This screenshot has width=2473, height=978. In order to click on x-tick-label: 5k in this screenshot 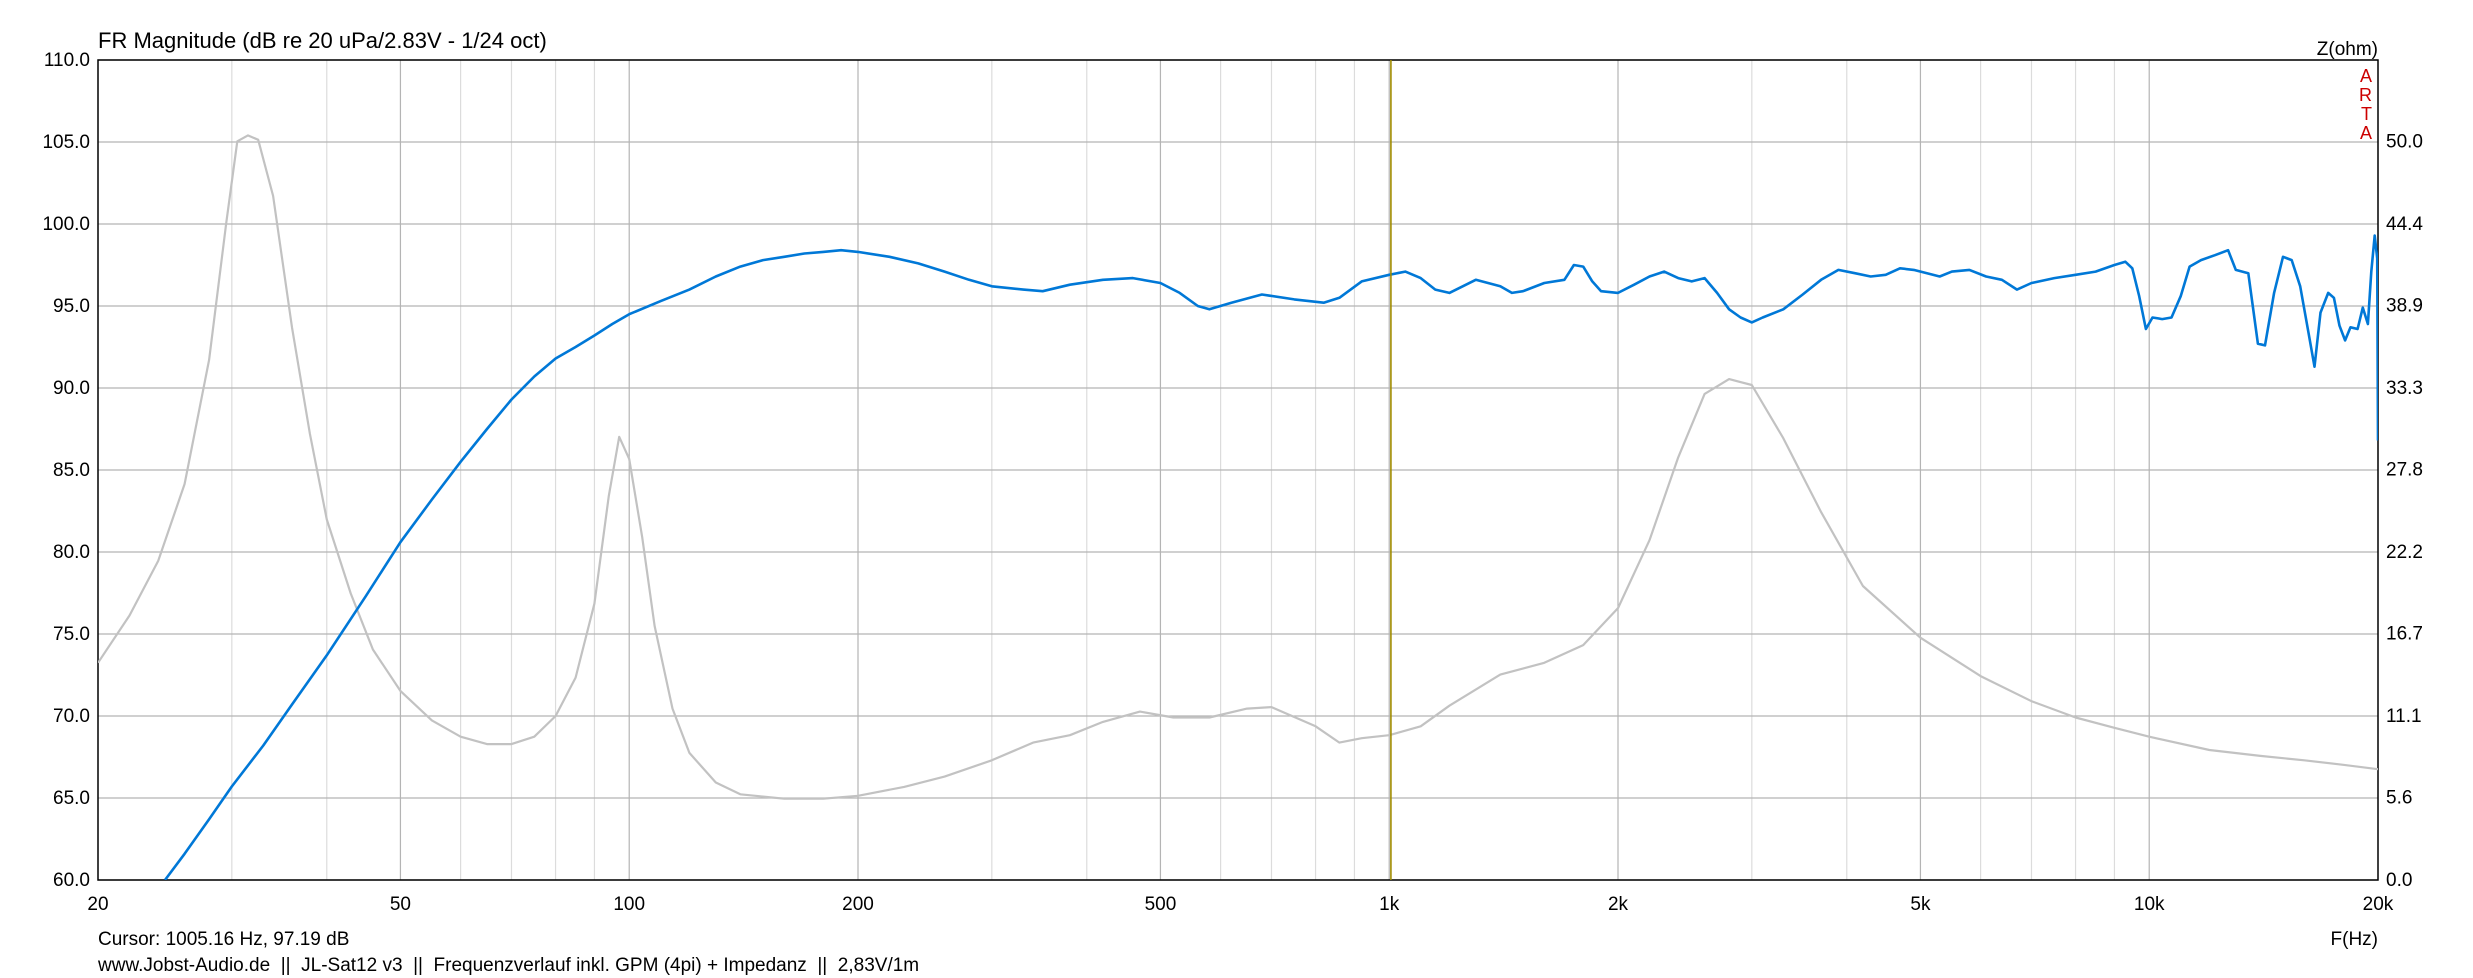, I will do `click(1920, 904)`.